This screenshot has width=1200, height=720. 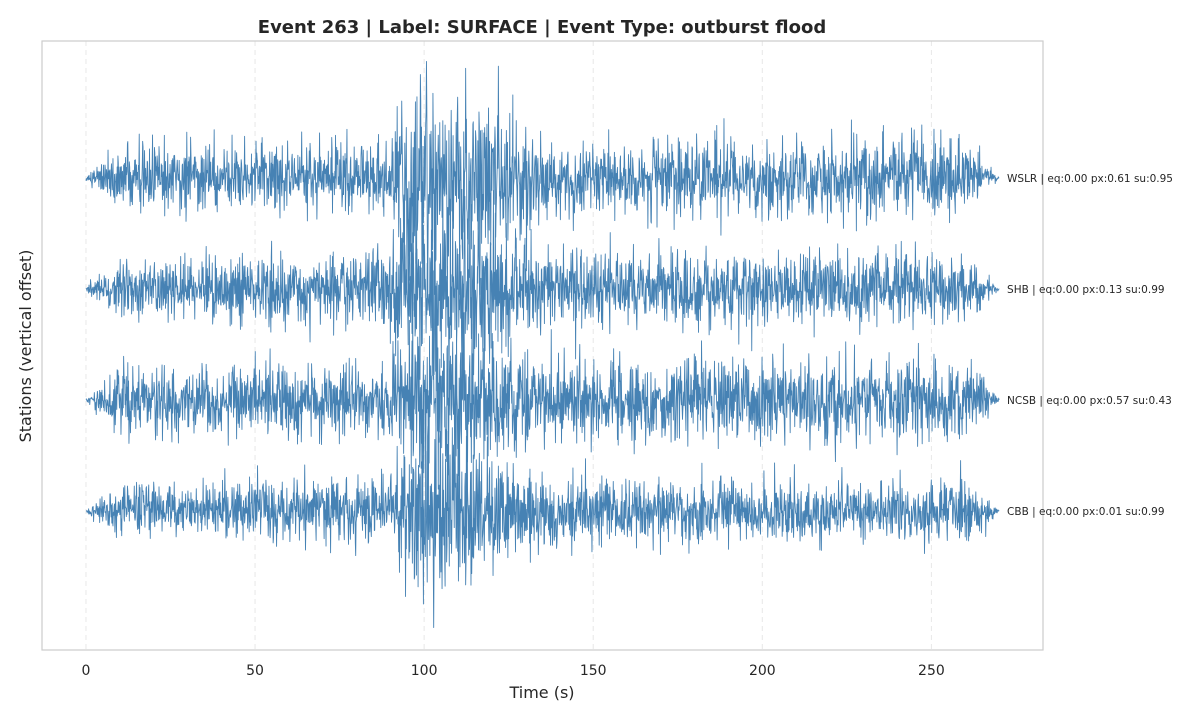 What do you see at coordinates (762, 671) in the screenshot?
I see `x-tick-label: 200` at bounding box center [762, 671].